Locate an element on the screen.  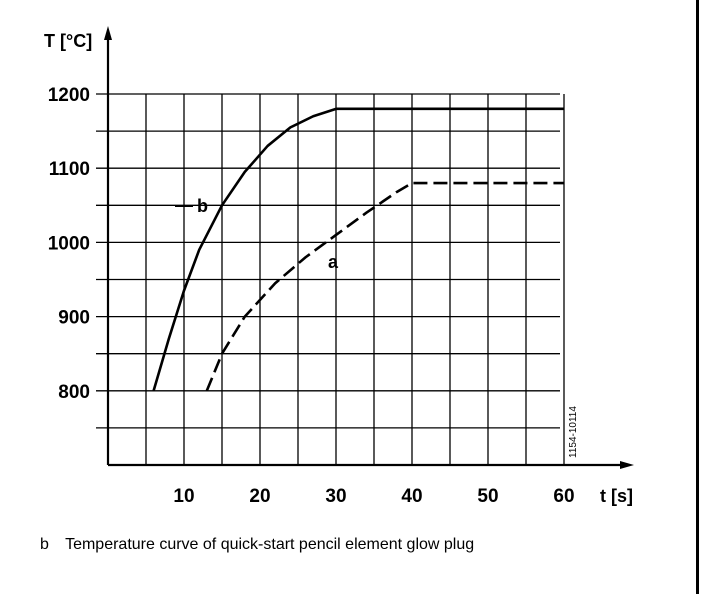
series-label-b: b is located at coordinates (202, 206).